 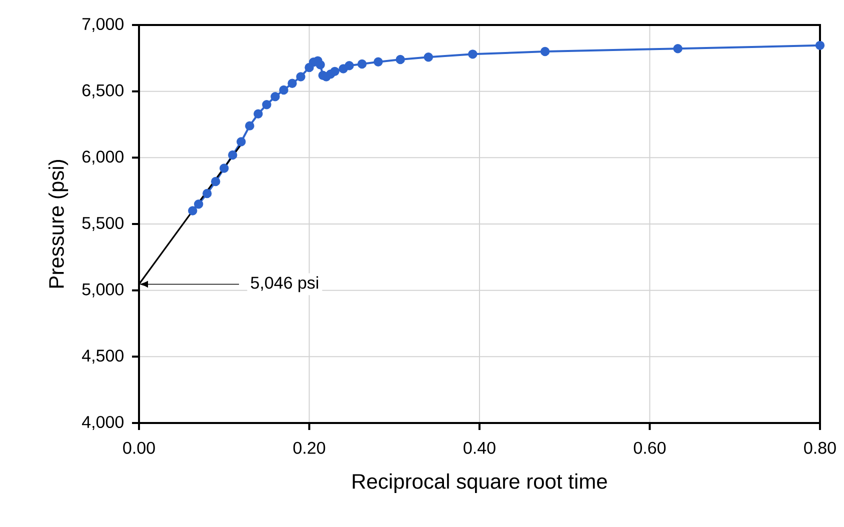 I want to click on y-tick-label: 4,000, so click(x=103, y=423).